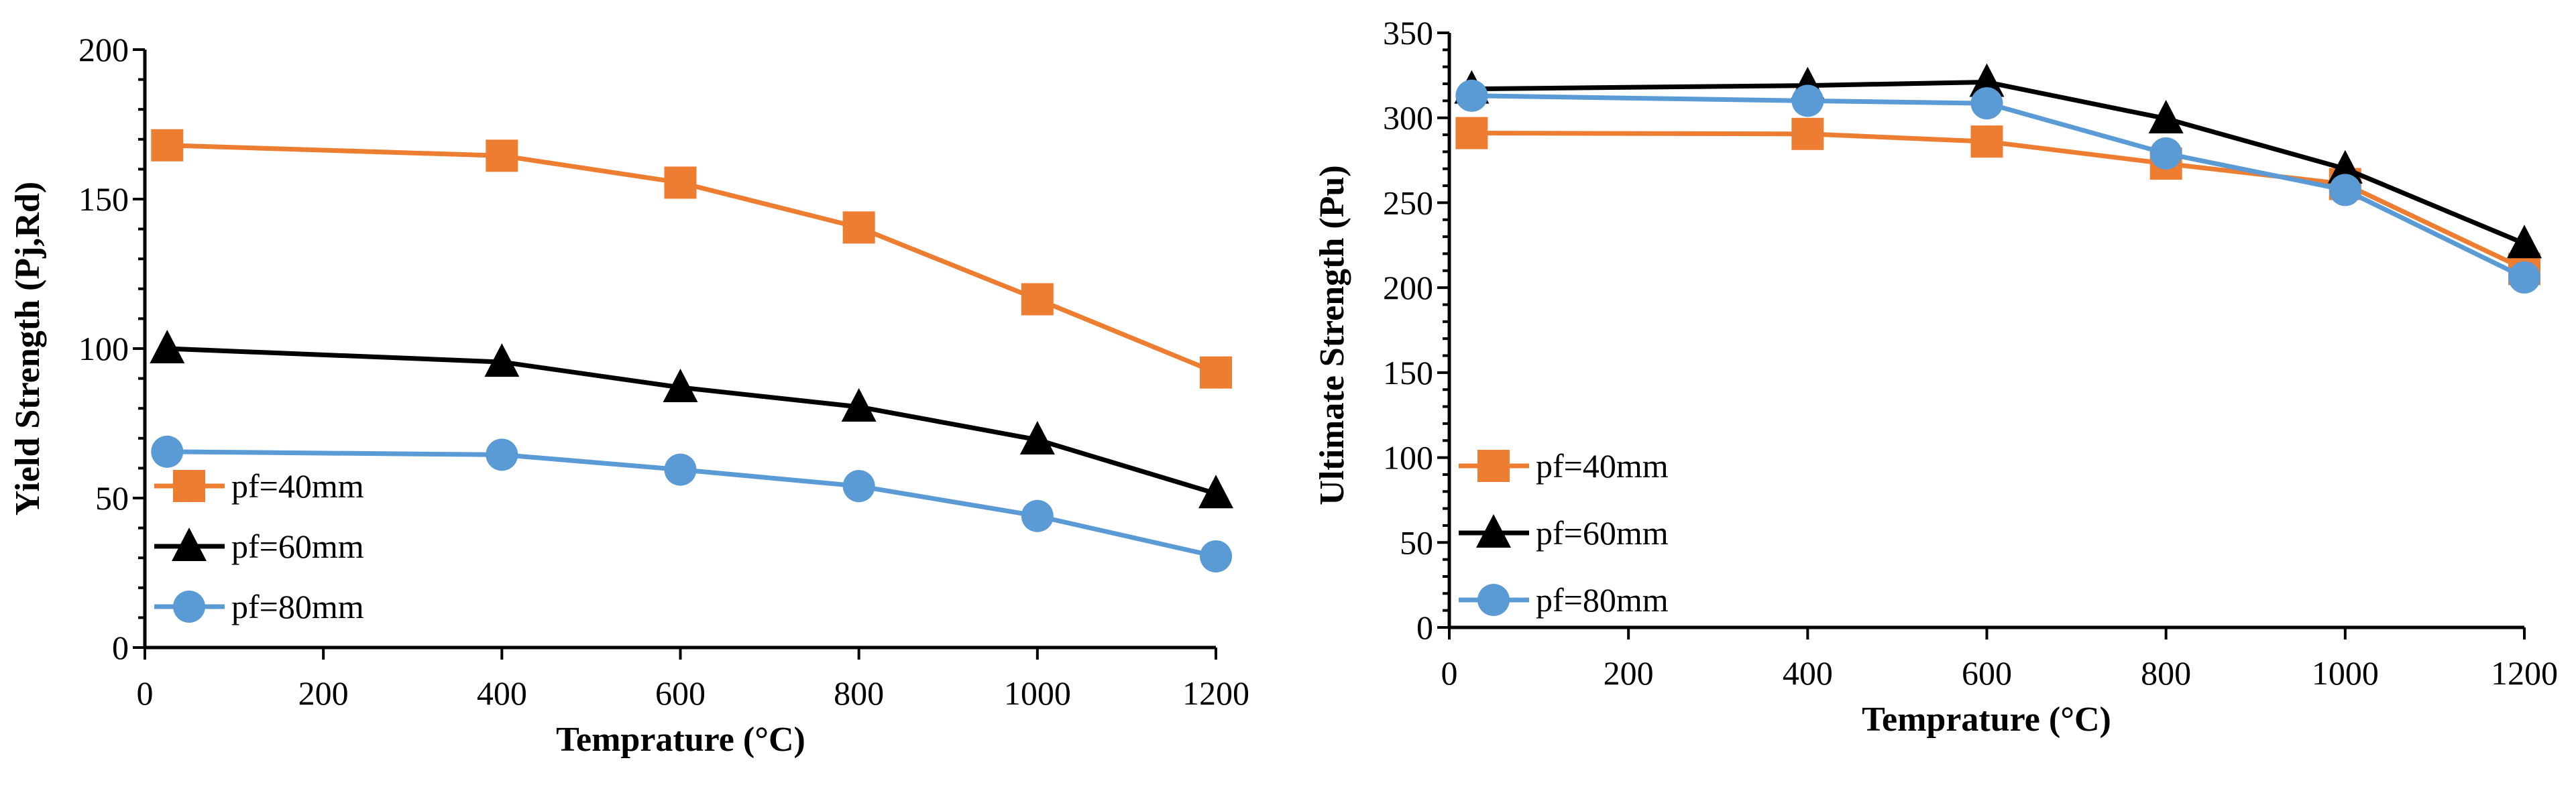 Image resolution: width=2576 pixels, height=793 pixels. I want to click on y-tick-label: 300, so click(1408, 118).